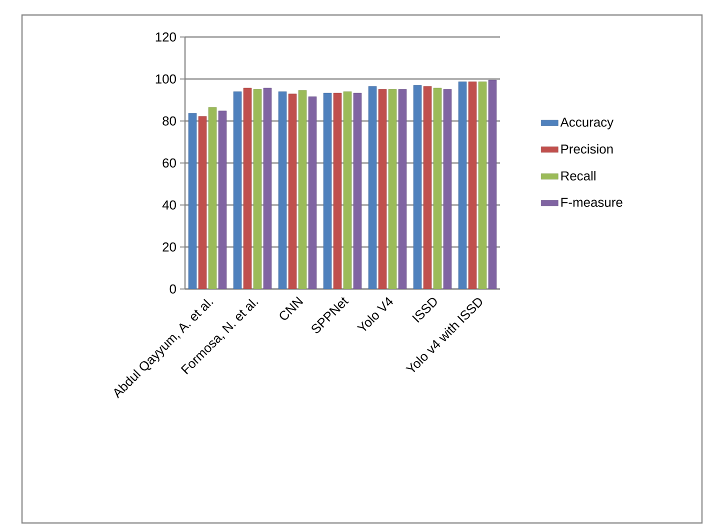 The width and height of the screenshot is (703, 524). I want to click on legend-label: Precision, so click(587, 149).